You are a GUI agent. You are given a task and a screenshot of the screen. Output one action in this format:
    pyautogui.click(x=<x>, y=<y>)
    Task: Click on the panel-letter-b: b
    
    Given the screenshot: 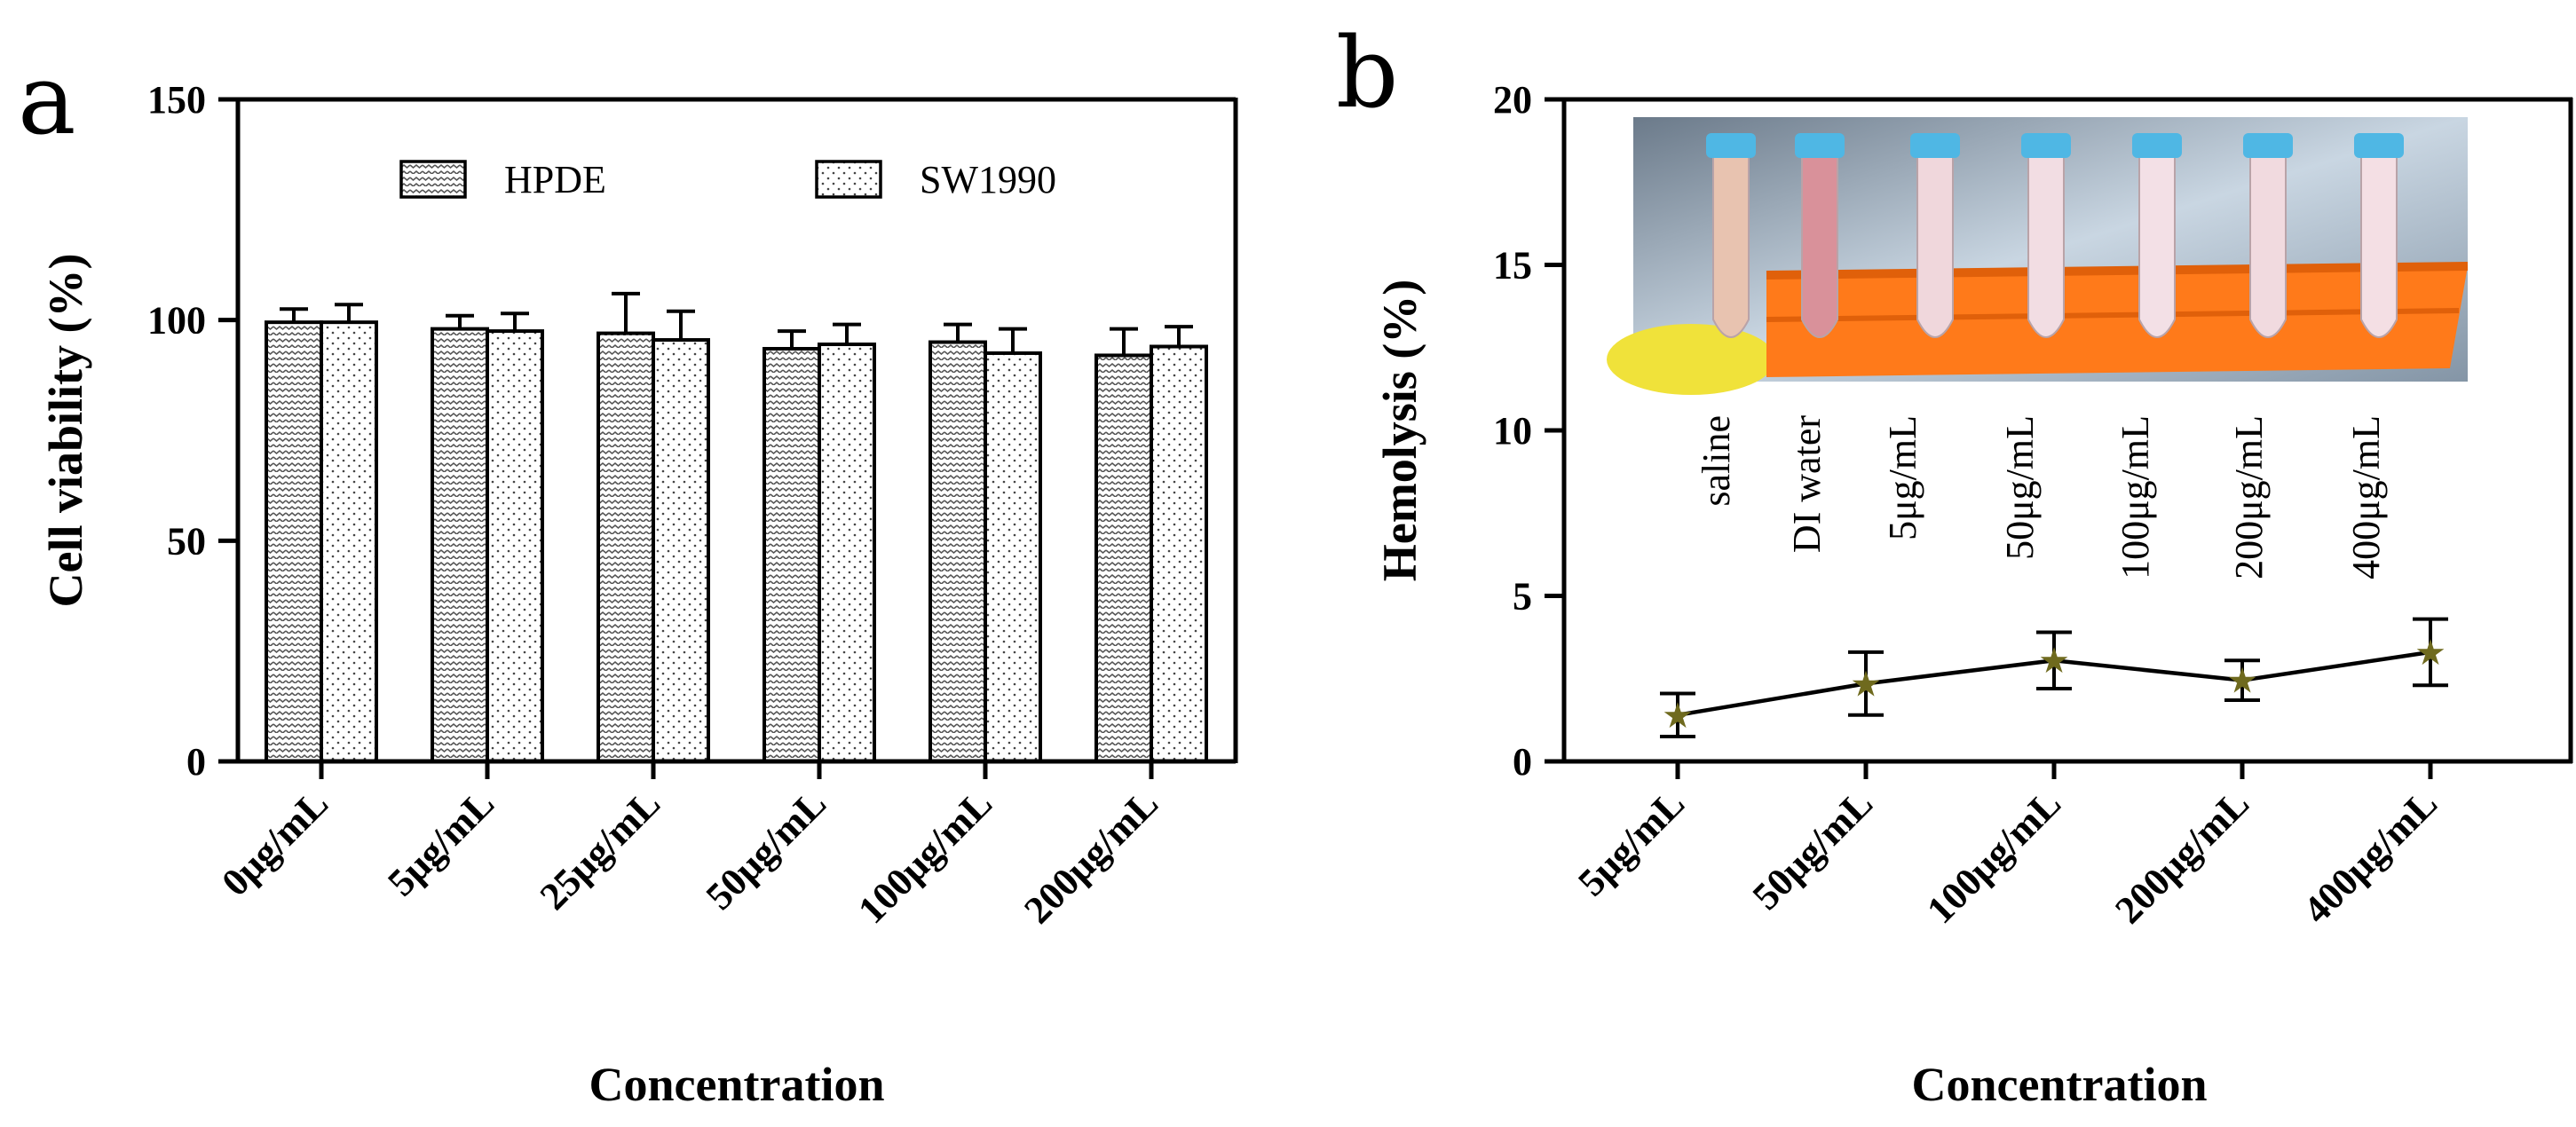 What is the action you would take?
    pyautogui.click(x=1367, y=73)
    